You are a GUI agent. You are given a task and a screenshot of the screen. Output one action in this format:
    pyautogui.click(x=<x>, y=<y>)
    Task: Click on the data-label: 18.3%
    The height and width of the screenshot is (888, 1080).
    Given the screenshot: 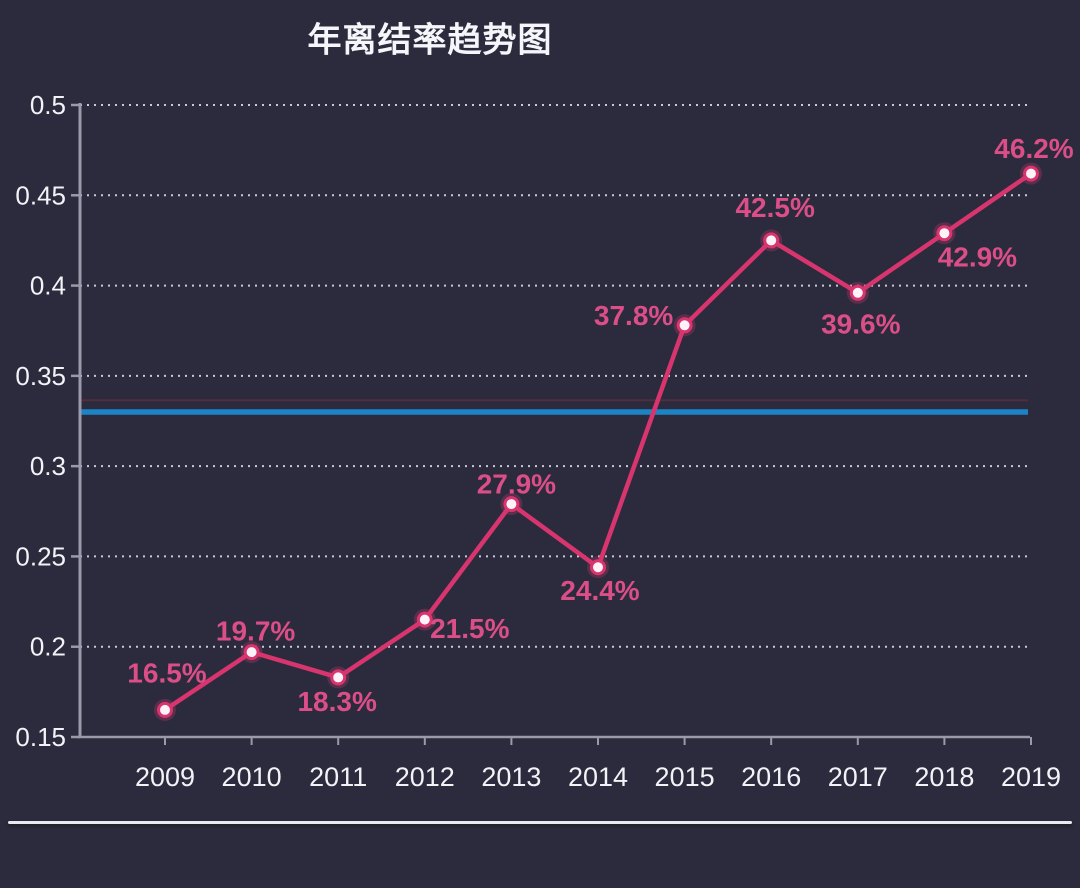 What is the action you would take?
    pyautogui.click(x=336, y=701)
    